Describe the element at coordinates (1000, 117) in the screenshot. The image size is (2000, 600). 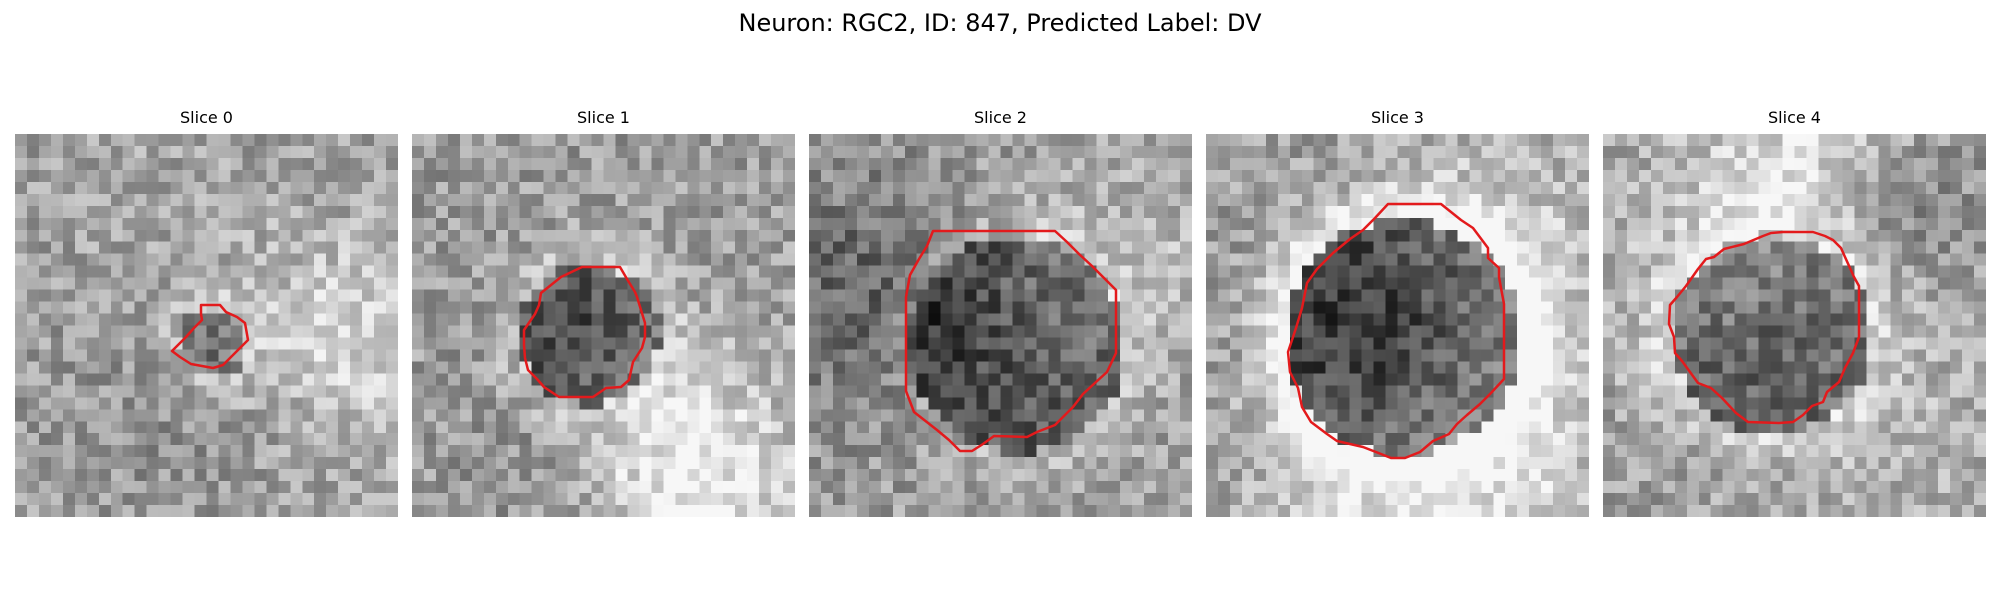
I see `slice-title: Slice 2` at that location.